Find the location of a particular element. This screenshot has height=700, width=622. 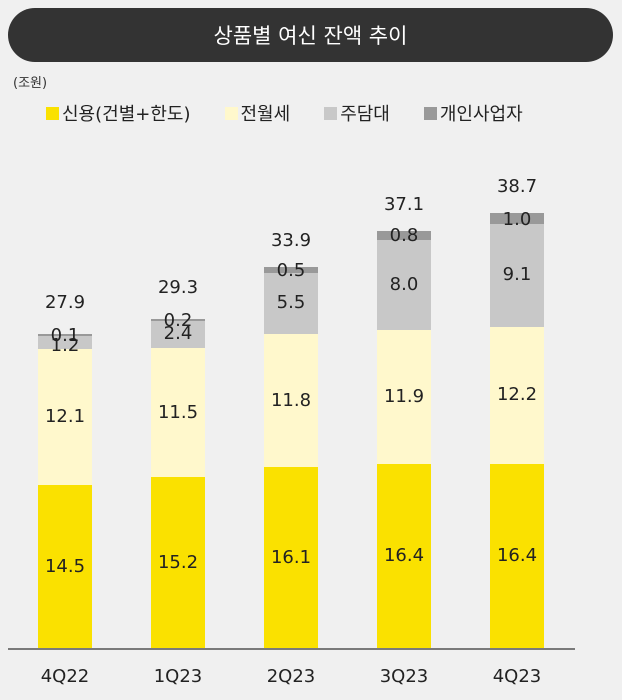

unit-label: (조원) is located at coordinates (30, 83).